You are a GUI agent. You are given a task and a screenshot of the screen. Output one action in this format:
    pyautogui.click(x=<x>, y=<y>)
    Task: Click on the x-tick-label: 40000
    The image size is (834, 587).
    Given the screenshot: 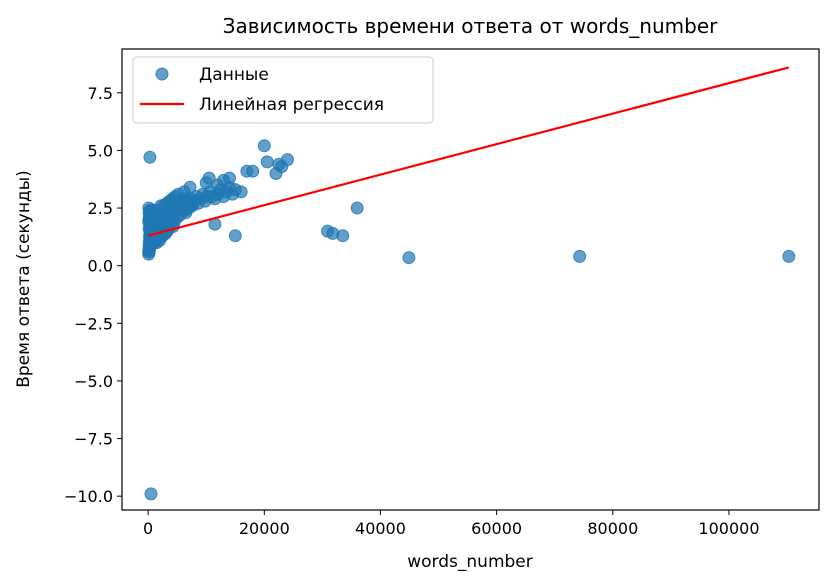 What is the action you would take?
    pyautogui.click(x=380, y=528)
    